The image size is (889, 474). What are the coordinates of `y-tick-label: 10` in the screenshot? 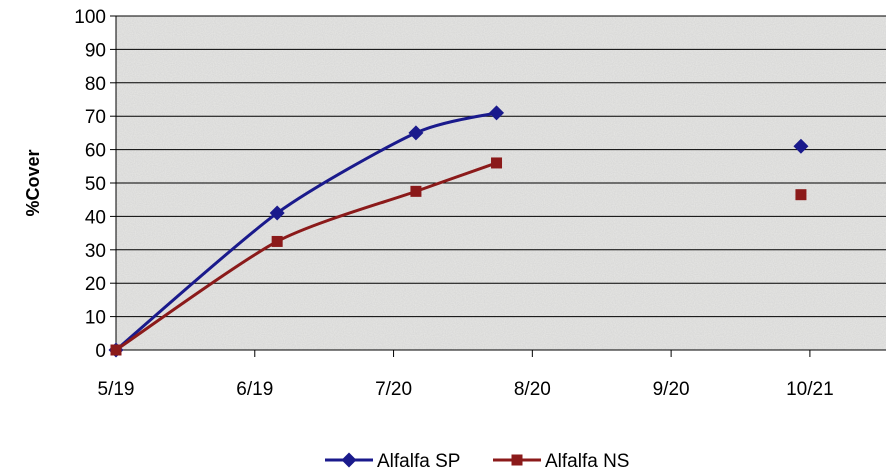 It's located at (95, 318).